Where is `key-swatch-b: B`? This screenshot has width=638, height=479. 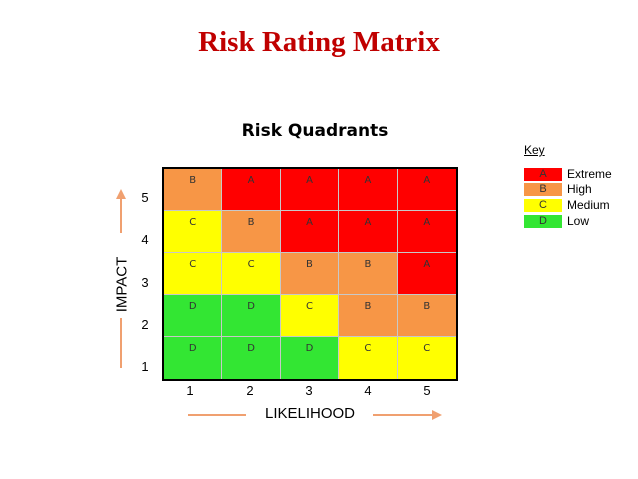
key-swatch-b: B is located at coordinates (543, 189).